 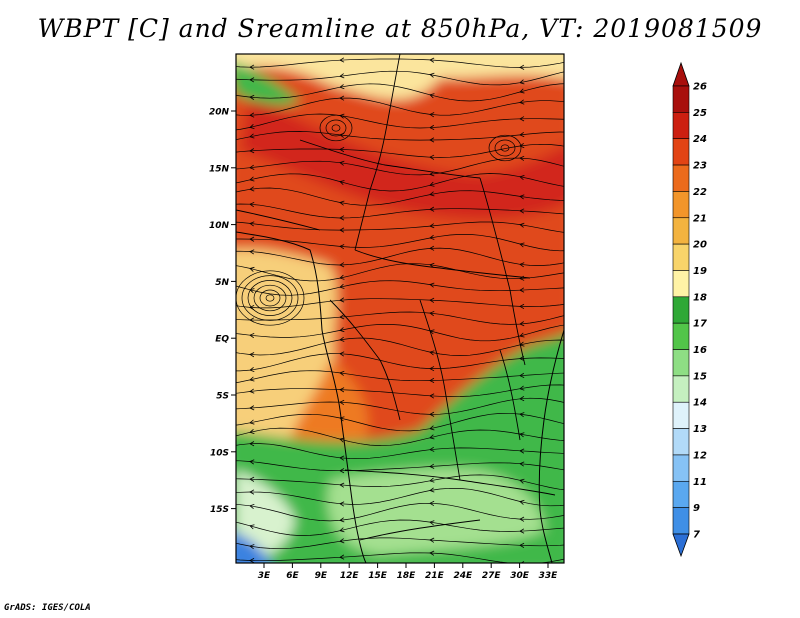 I want to click on lat-tick-label: 10S, so click(x=219, y=453).